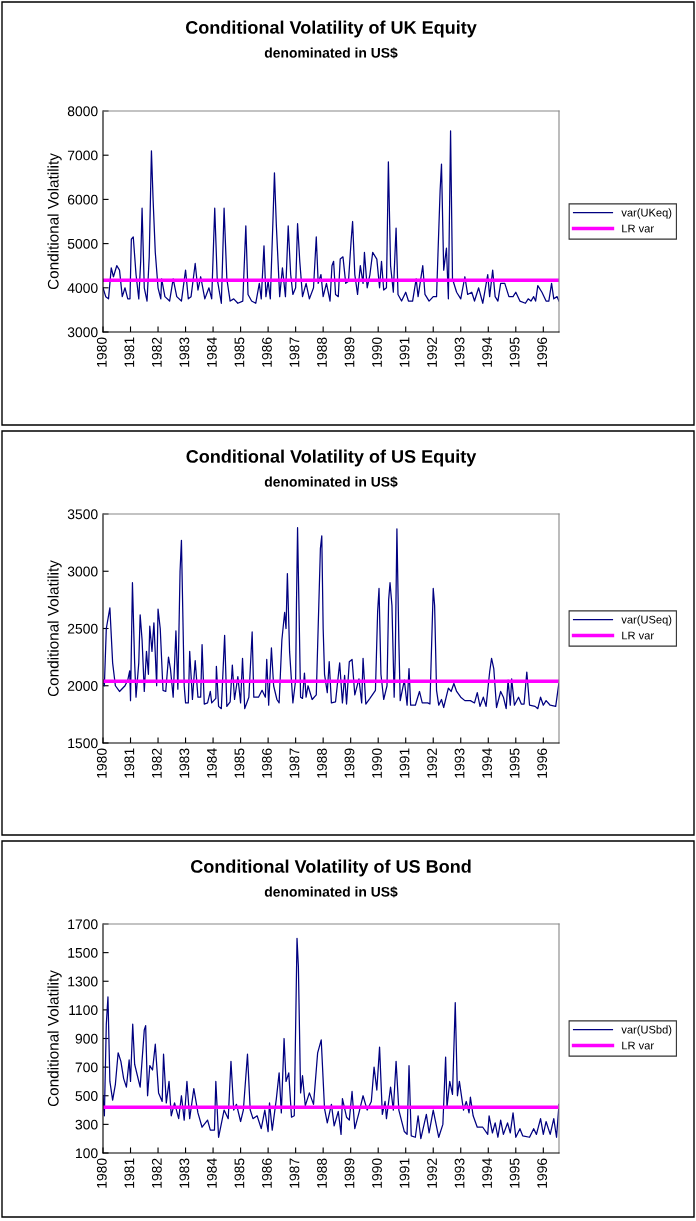  I want to click on y-tick-label: 1300, so click(83, 981).